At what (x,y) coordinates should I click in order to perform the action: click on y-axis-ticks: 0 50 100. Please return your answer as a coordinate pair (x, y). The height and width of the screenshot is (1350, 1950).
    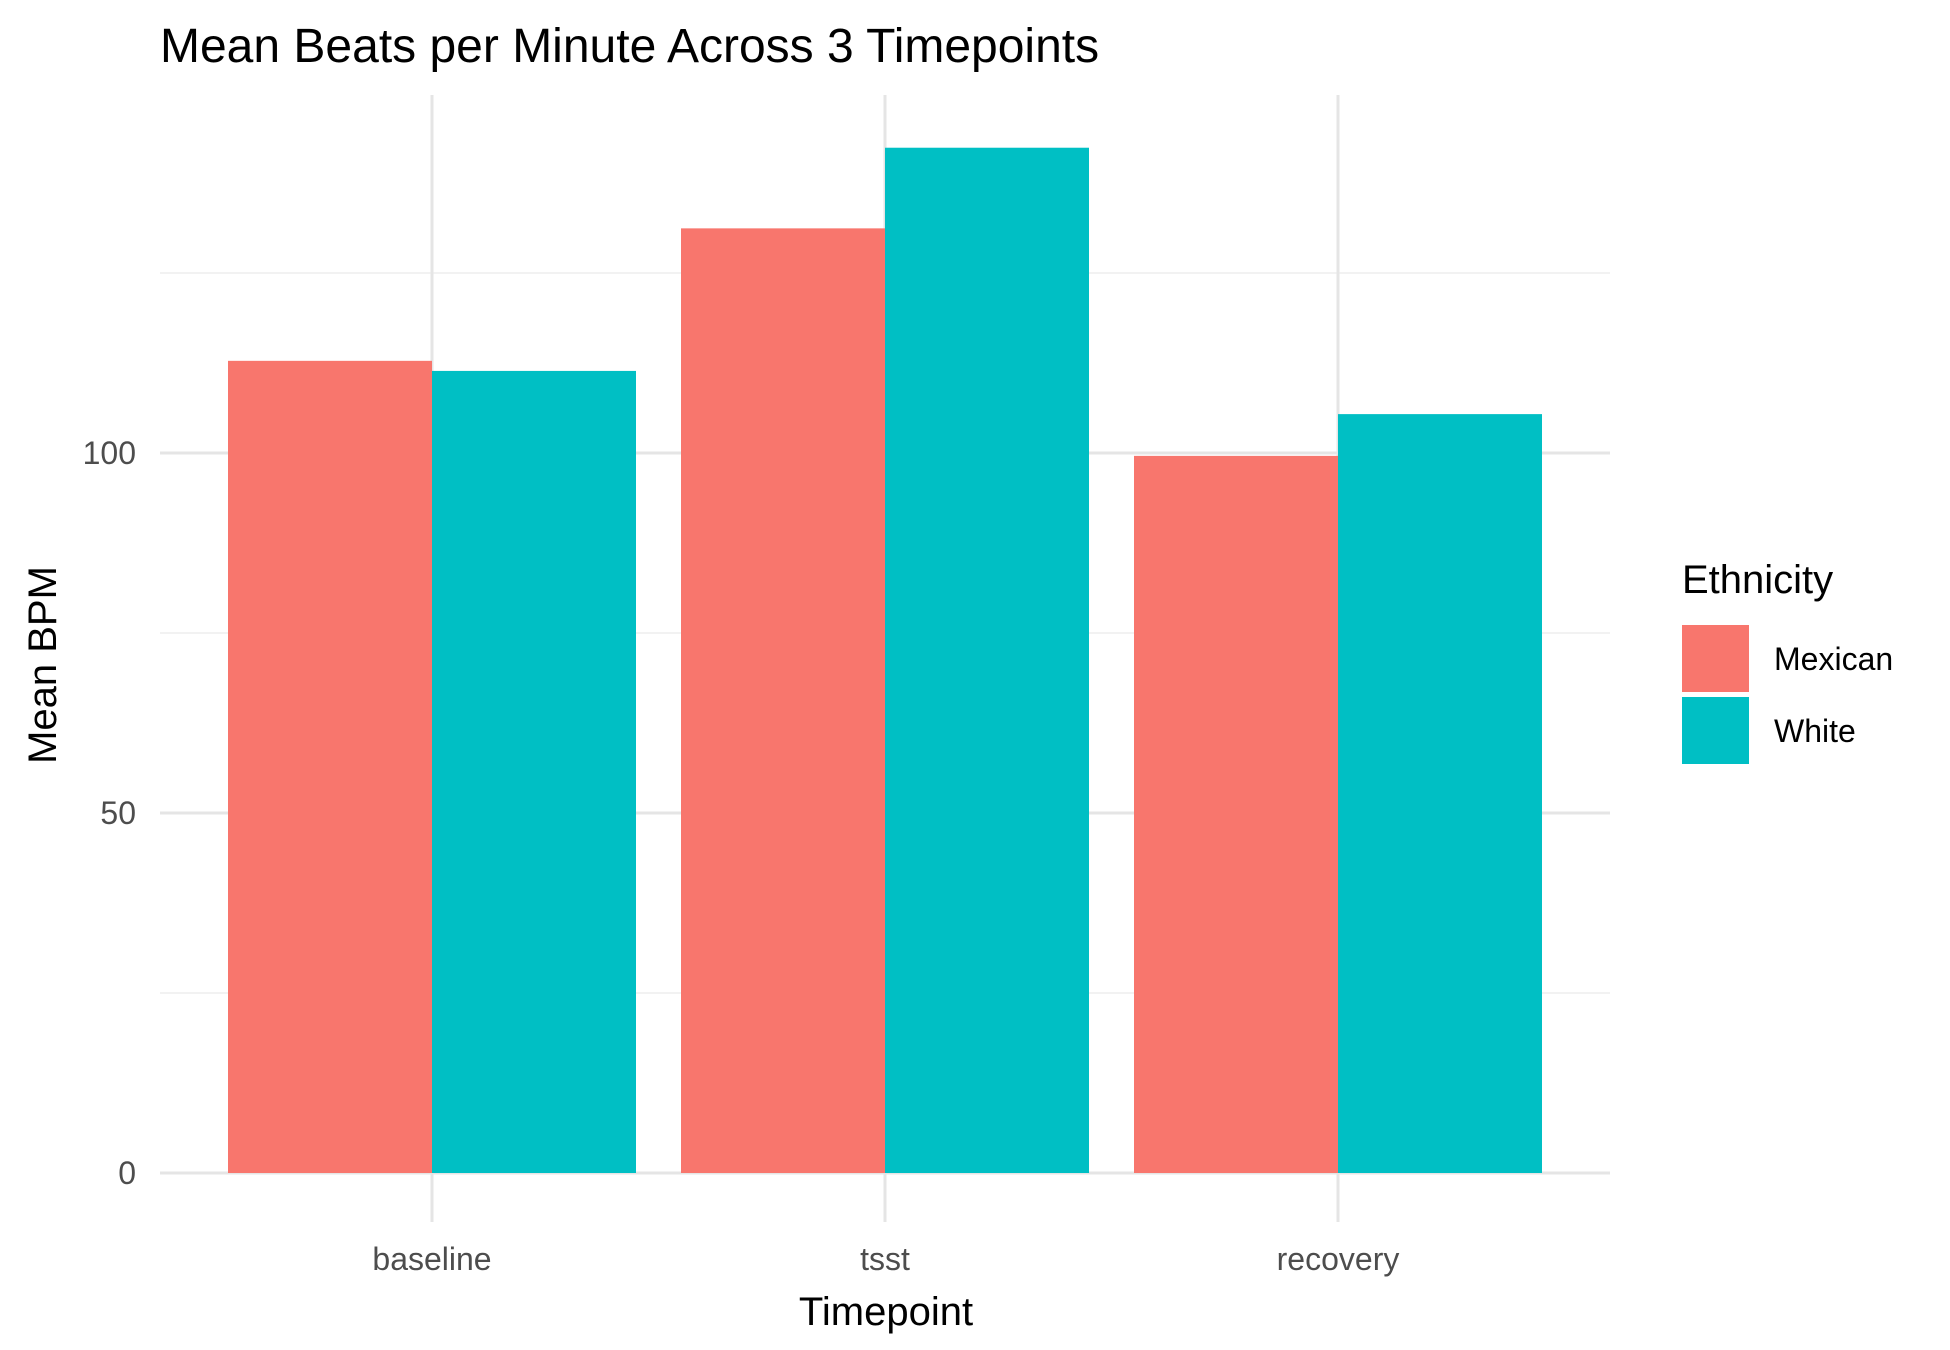
    Looking at the image, I should click on (109, 813).